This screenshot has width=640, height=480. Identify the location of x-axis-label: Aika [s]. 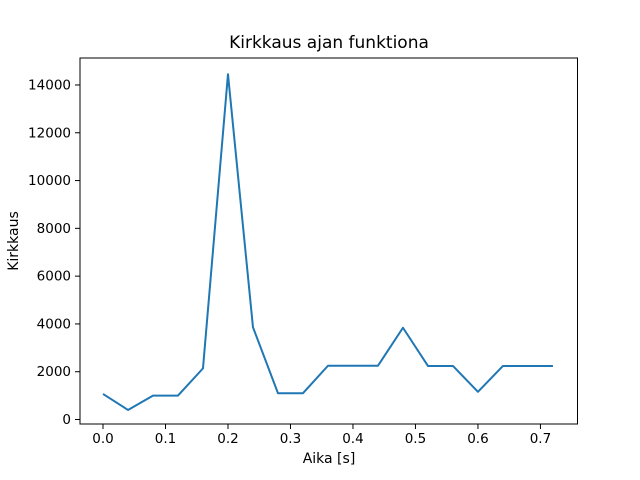
(329, 459).